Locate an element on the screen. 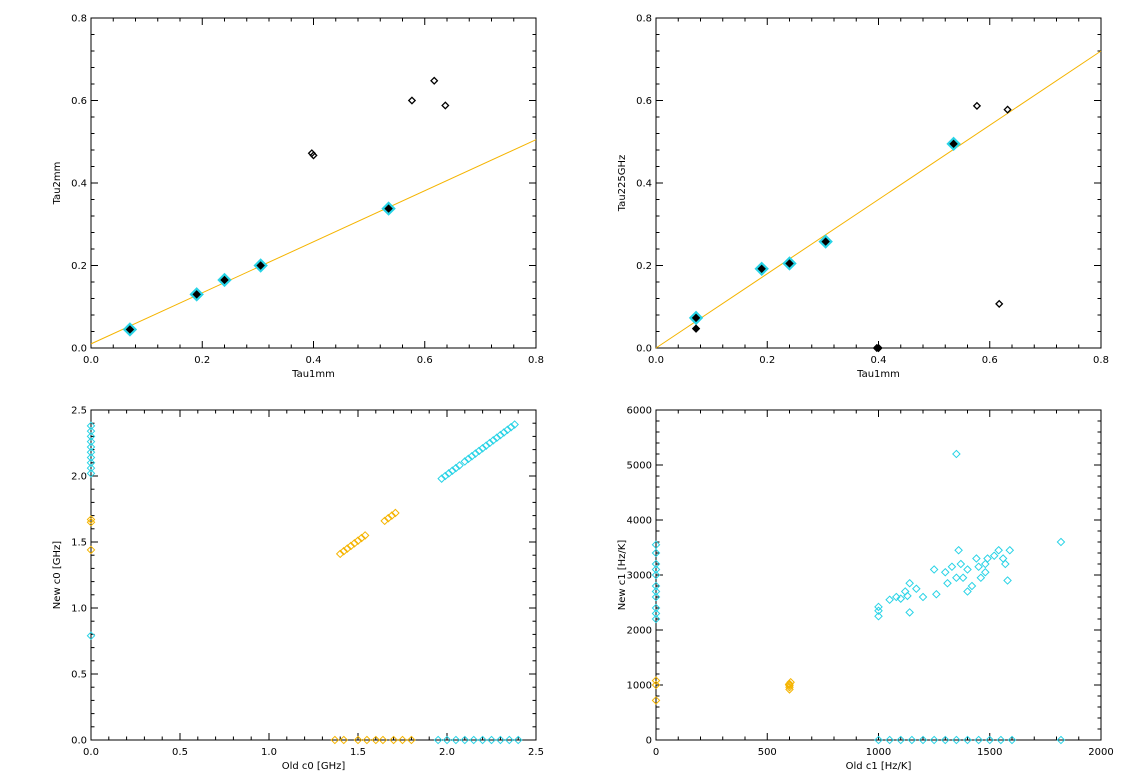 This screenshot has width=1131, height=782. x-tick-label: 0.2 is located at coordinates (767, 360).